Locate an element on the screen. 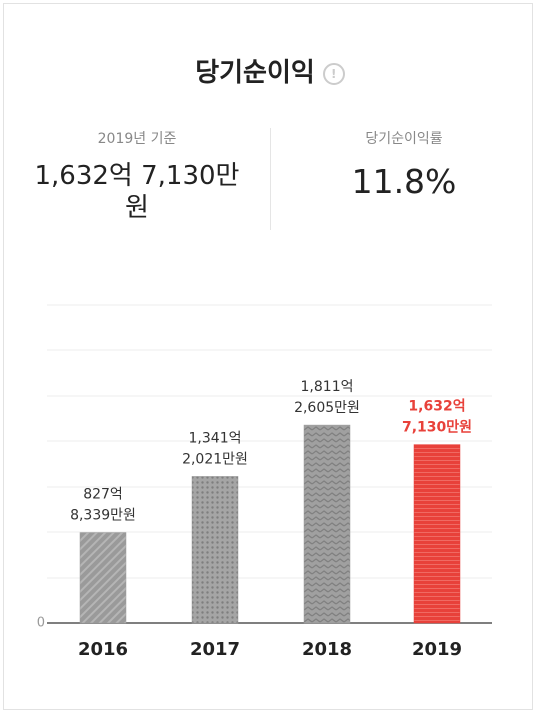  summary-left: 2019년 기준 1,632억 7,130만원 is located at coordinates (137, 176).